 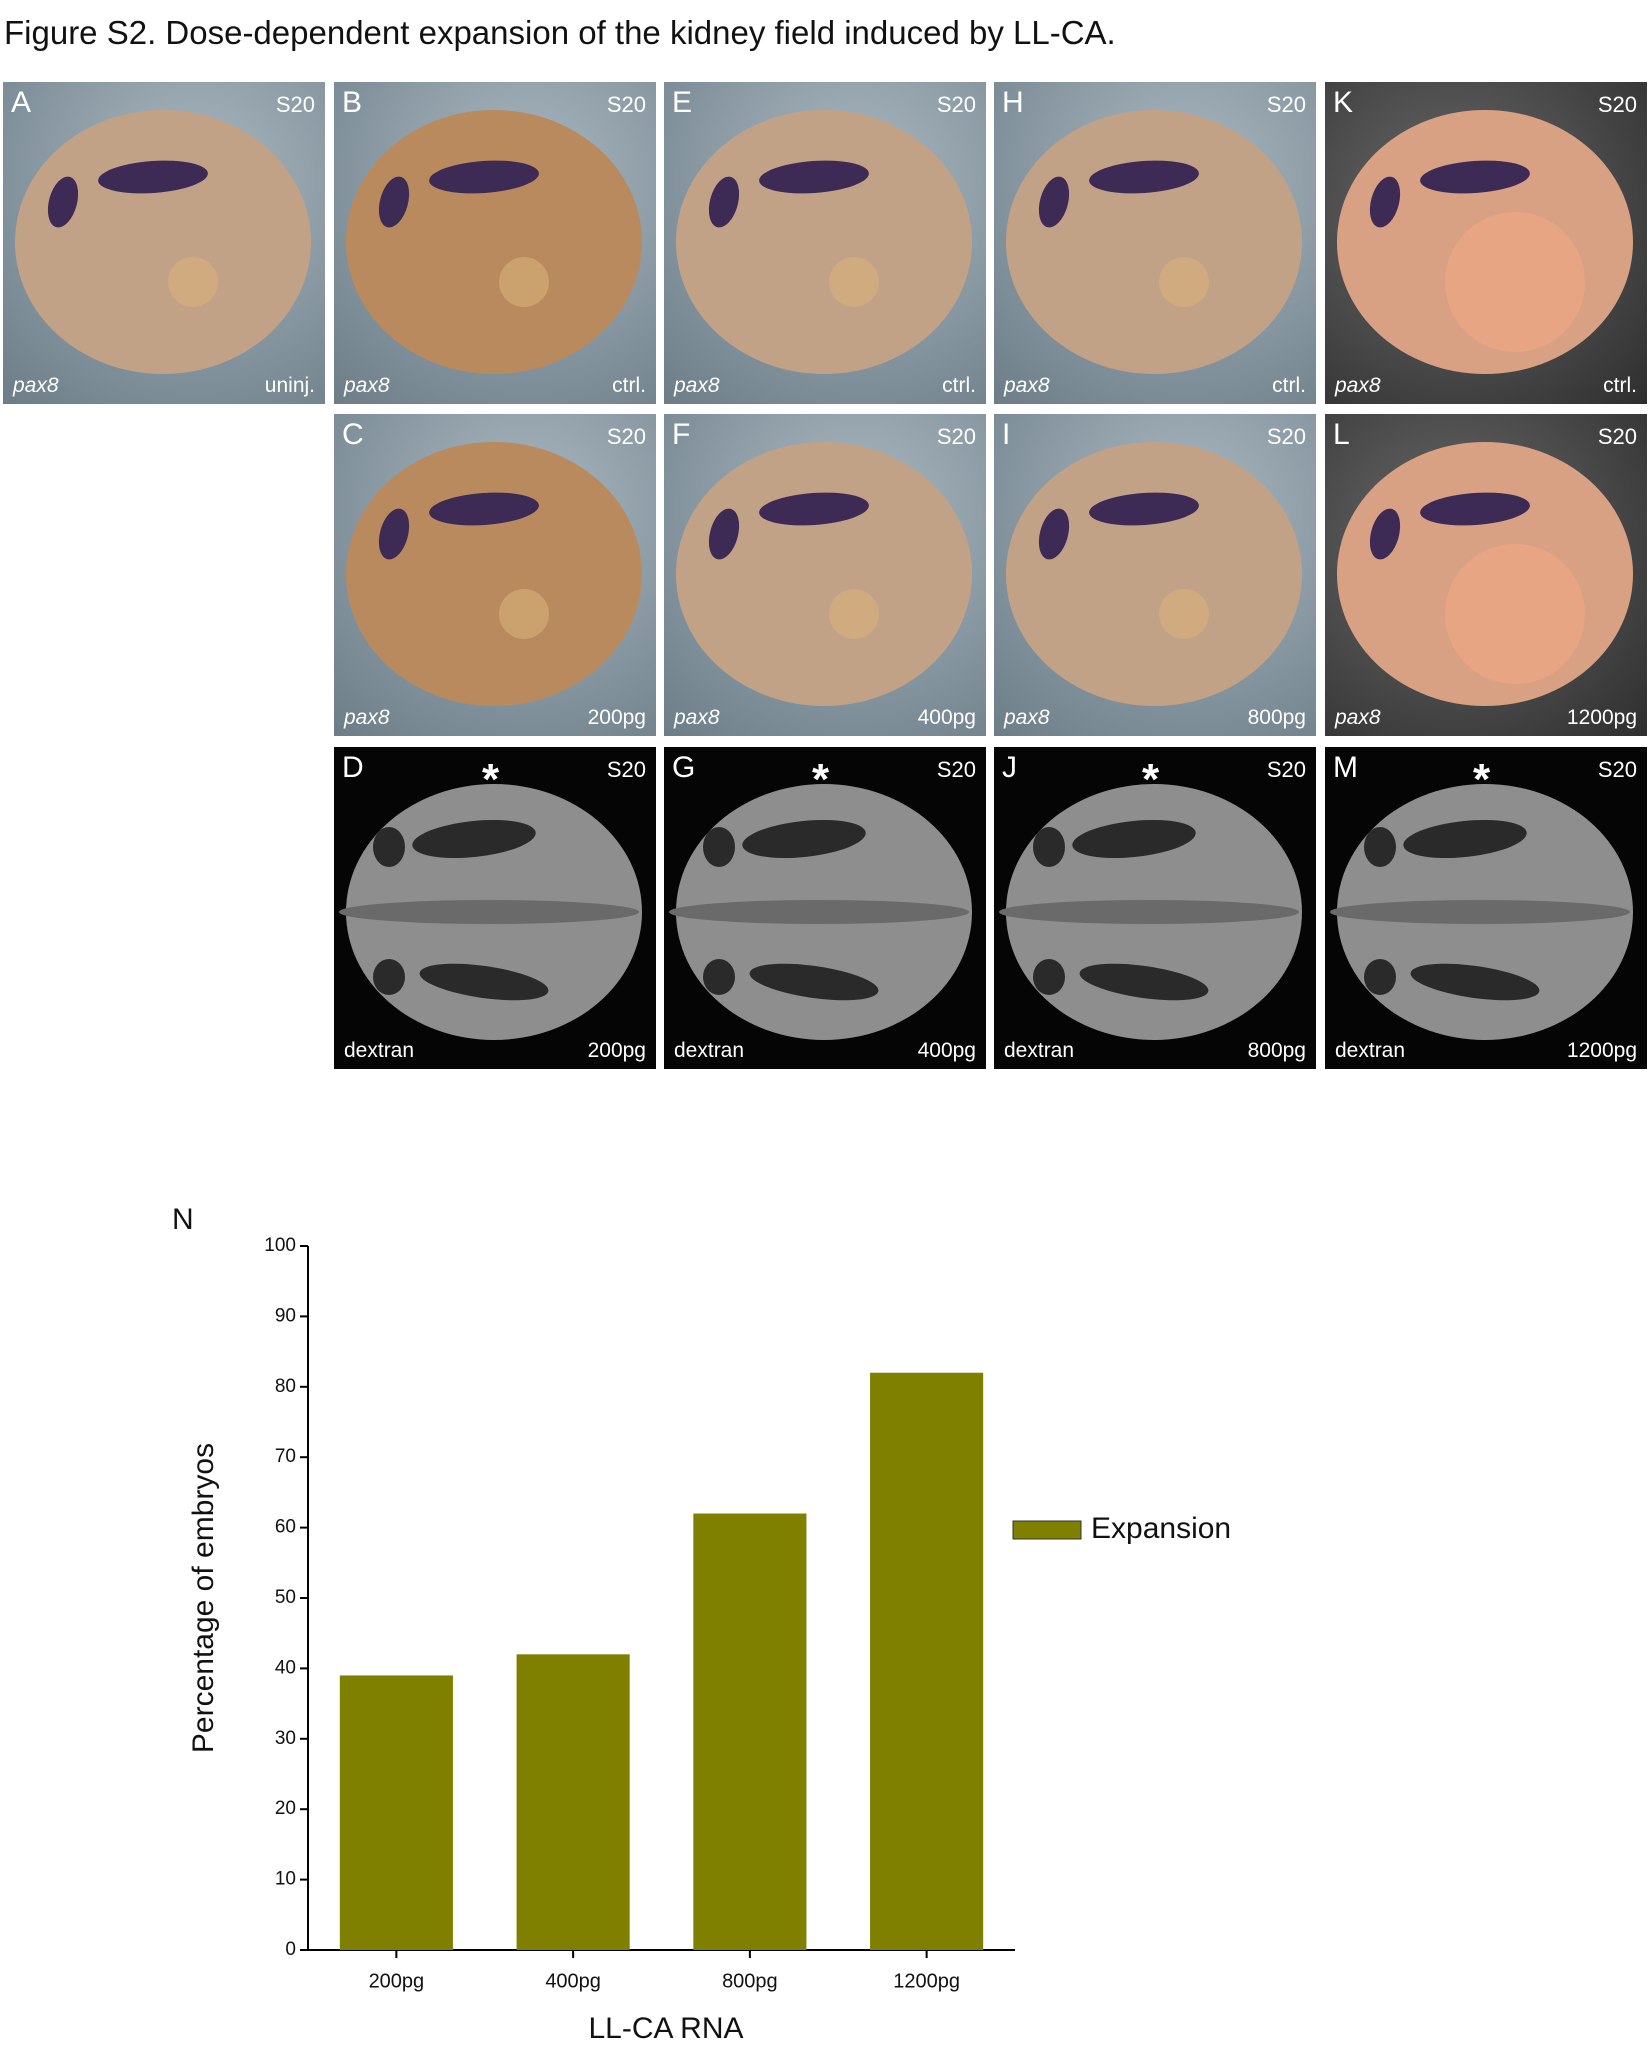 I want to click on panel-letter: H, so click(x=1013, y=102).